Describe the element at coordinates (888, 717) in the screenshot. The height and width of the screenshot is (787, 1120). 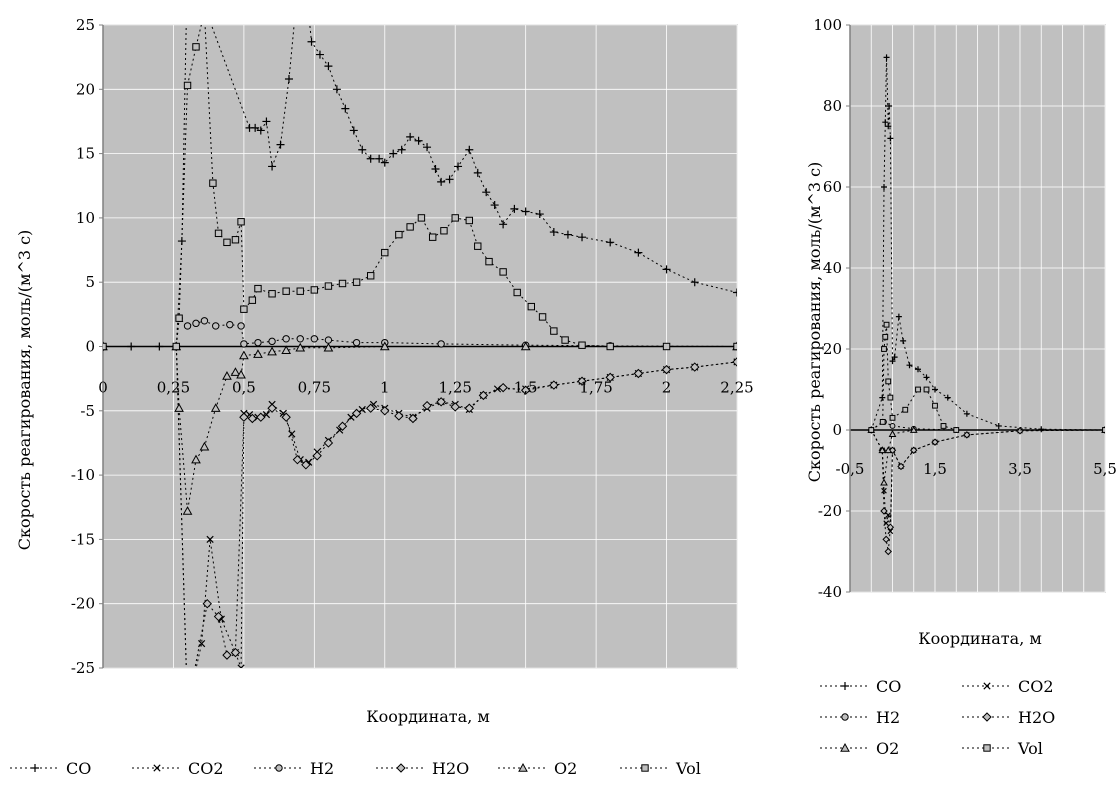
I see `legend-label: H2` at that location.